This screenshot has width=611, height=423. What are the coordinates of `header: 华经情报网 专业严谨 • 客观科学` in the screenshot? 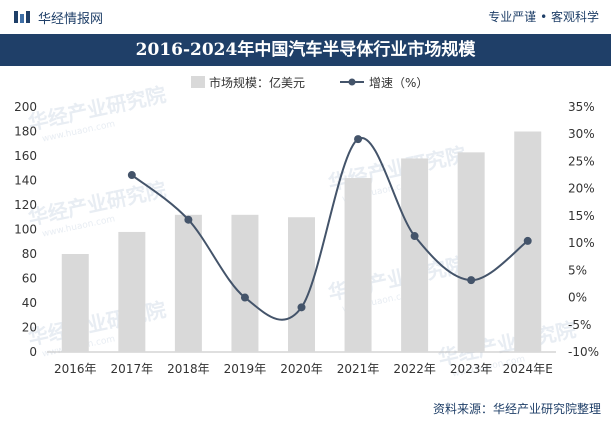 It's located at (305, 17).